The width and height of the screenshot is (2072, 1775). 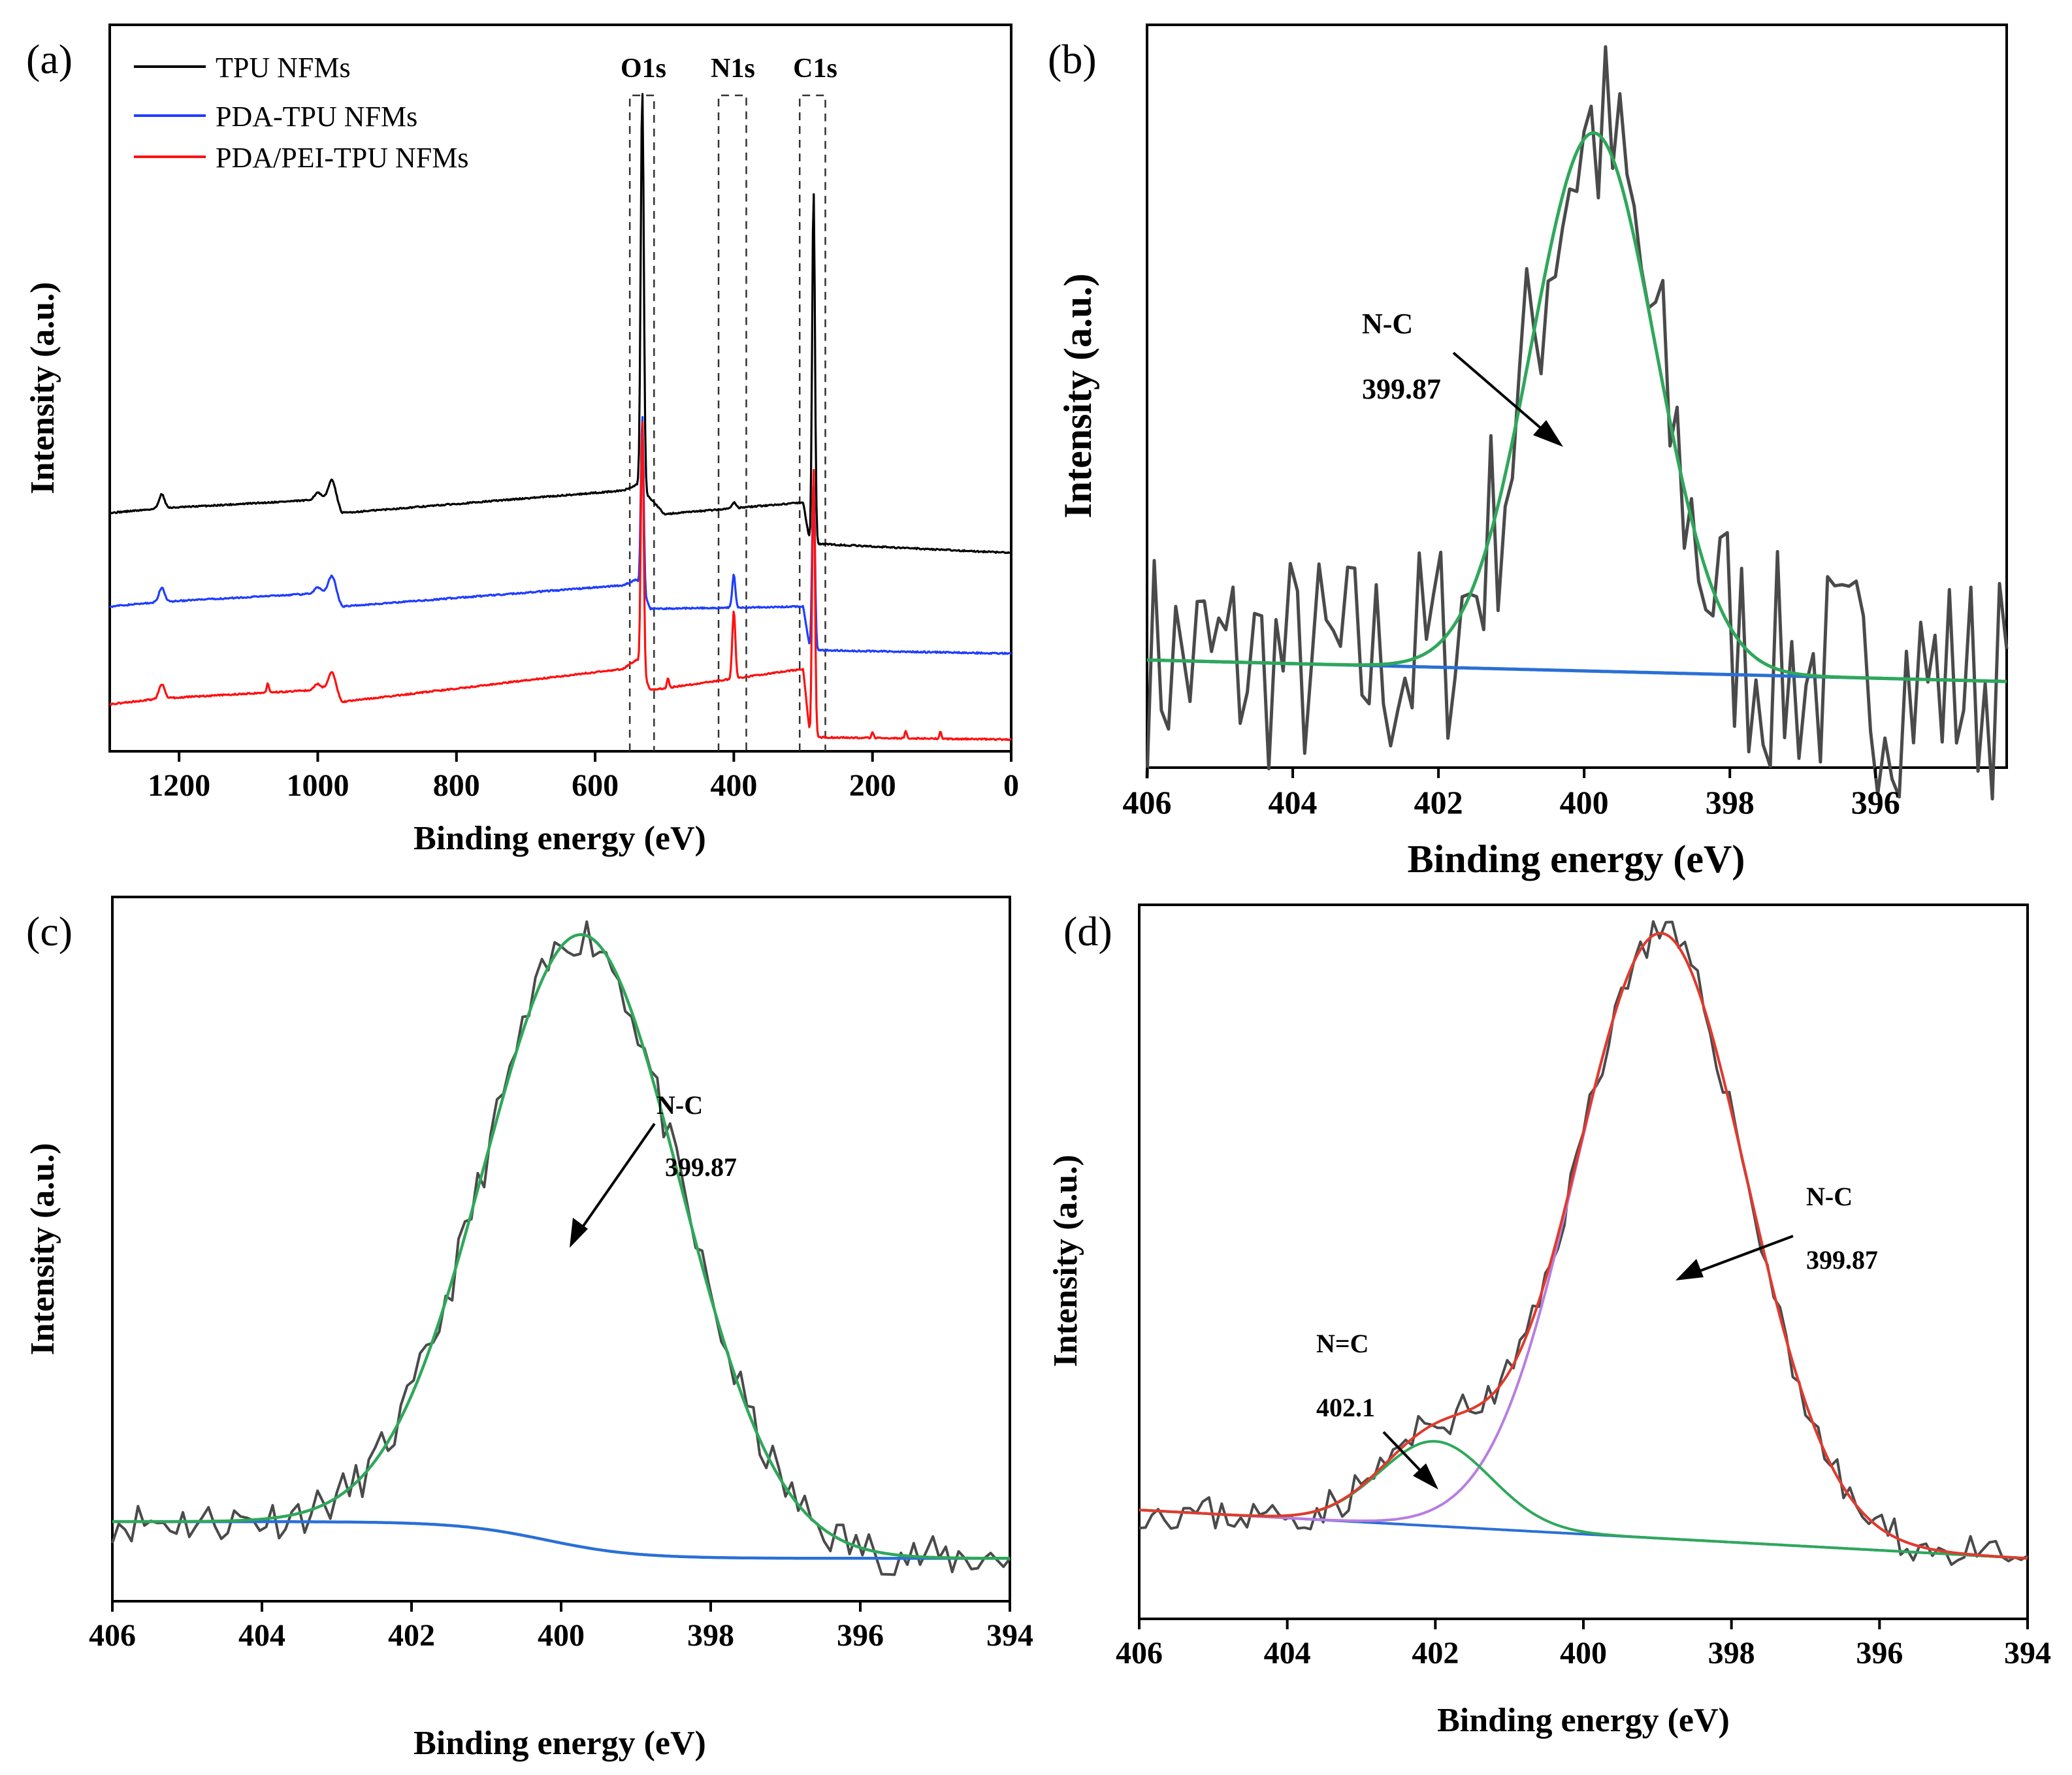 What do you see at coordinates (812, 422) in the screenshot?
I see `peak-region-c1s` at bounding box center [812, 422].